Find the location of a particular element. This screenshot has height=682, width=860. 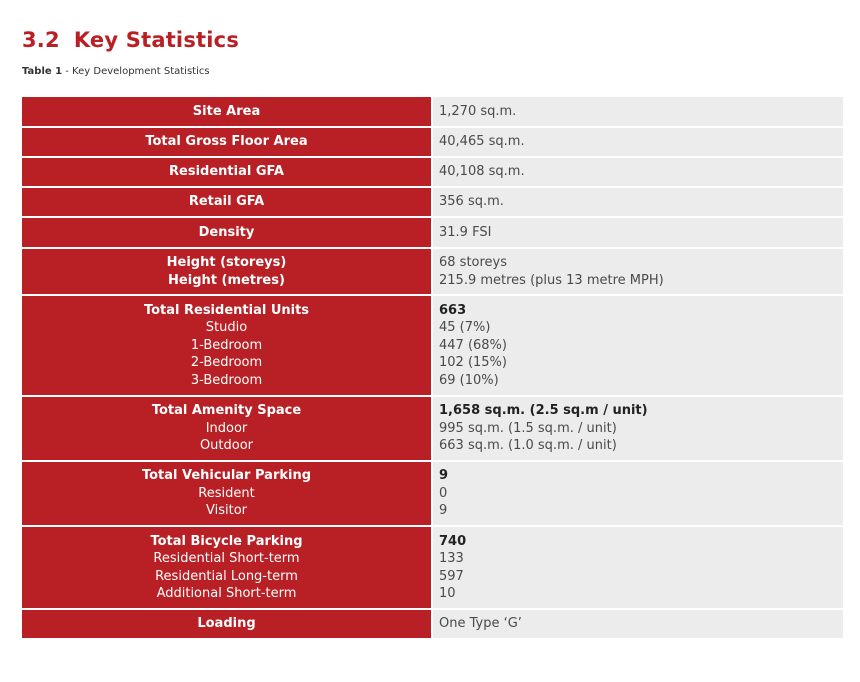

row-label-cell: Loading is located at coordinates (227, 624).